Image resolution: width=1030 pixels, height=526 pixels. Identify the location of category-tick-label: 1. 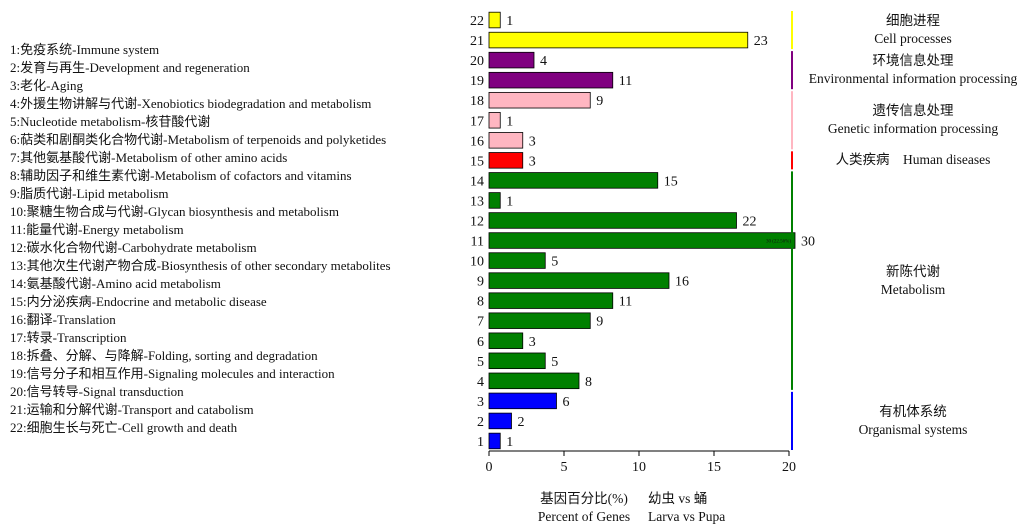
(480, 442).